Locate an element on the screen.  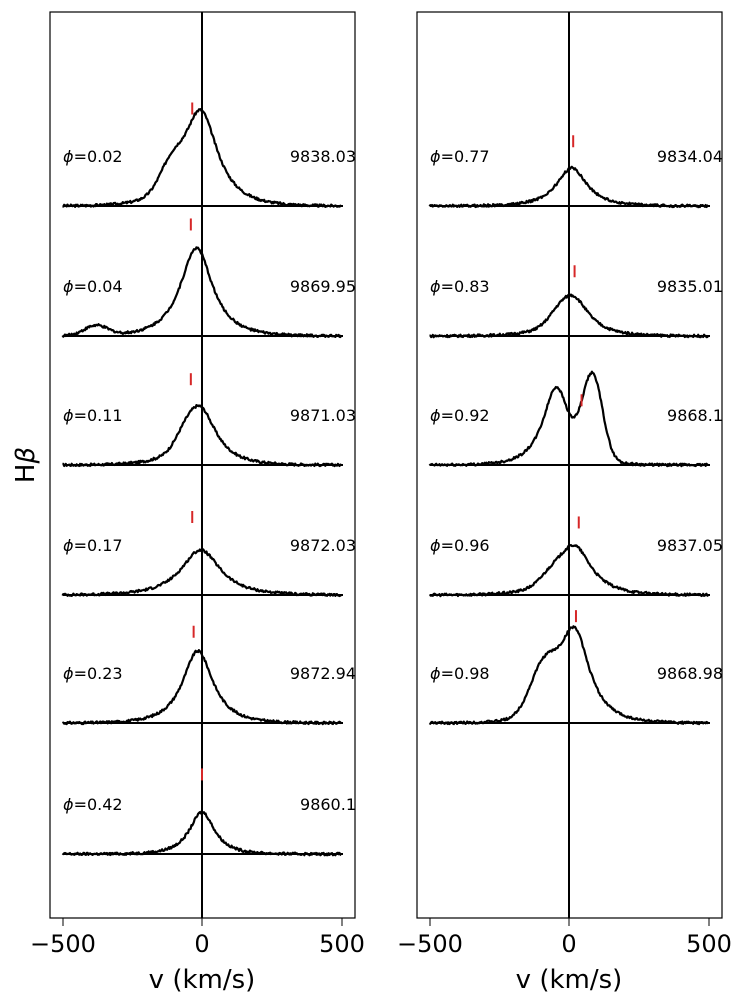
phase-value: =0.02 is located at coordinates (98, 156).